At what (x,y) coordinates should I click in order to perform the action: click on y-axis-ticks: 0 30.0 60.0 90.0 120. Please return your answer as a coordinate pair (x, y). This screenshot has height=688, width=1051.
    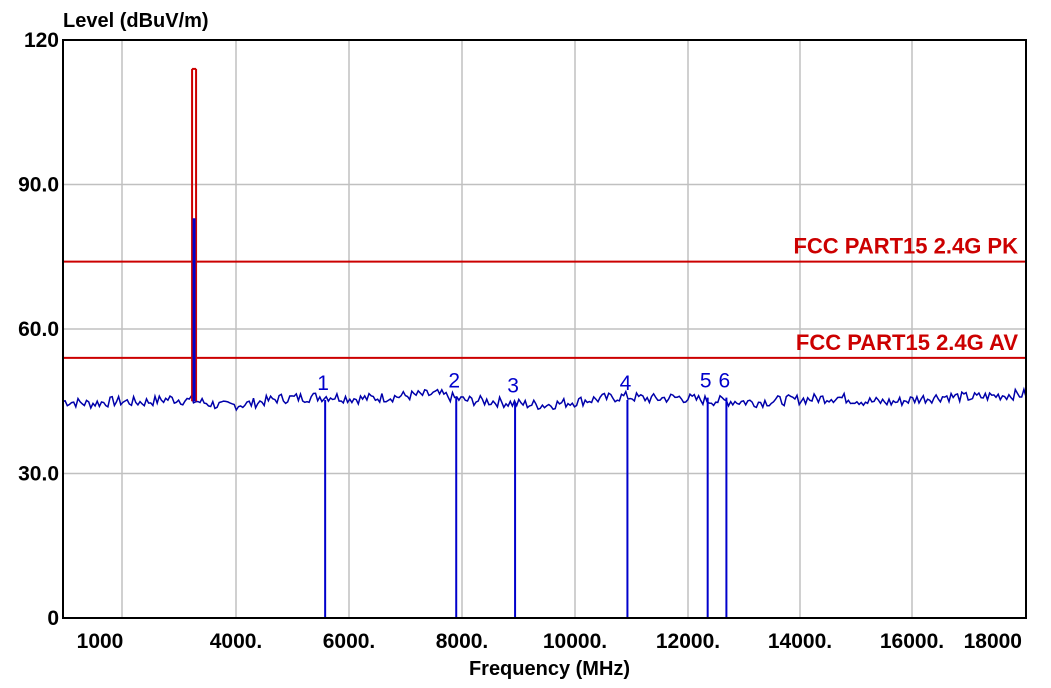
    Looking at the image, I should click on (38, 329).